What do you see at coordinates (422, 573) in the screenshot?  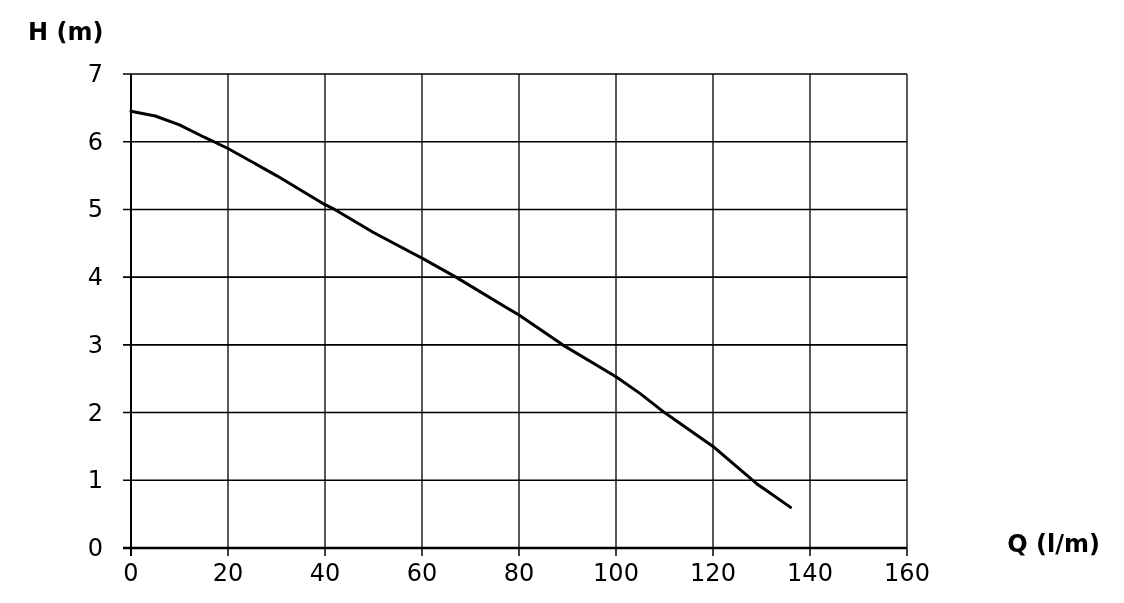 I see `x-tick-label: 60` at bounding box center [422, 573].